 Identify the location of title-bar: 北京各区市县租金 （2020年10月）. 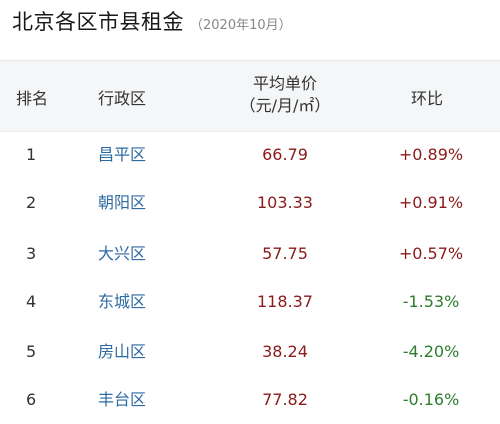
(152, 23).